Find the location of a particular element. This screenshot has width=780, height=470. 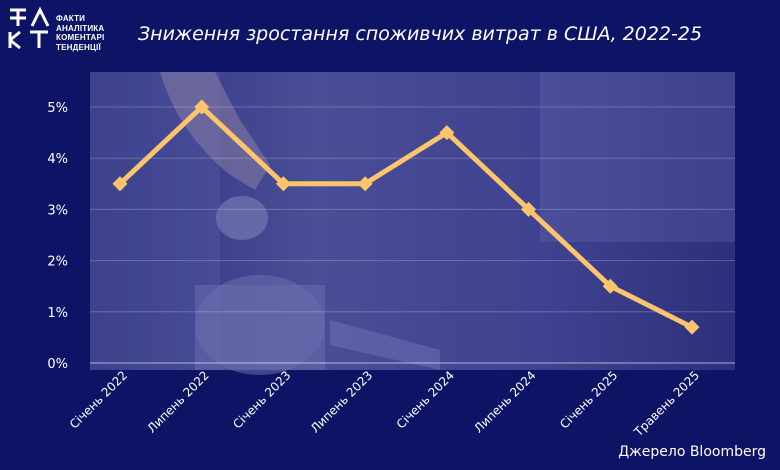

x-tick-label: Січень 2022 is located at coordinates (98, 399).